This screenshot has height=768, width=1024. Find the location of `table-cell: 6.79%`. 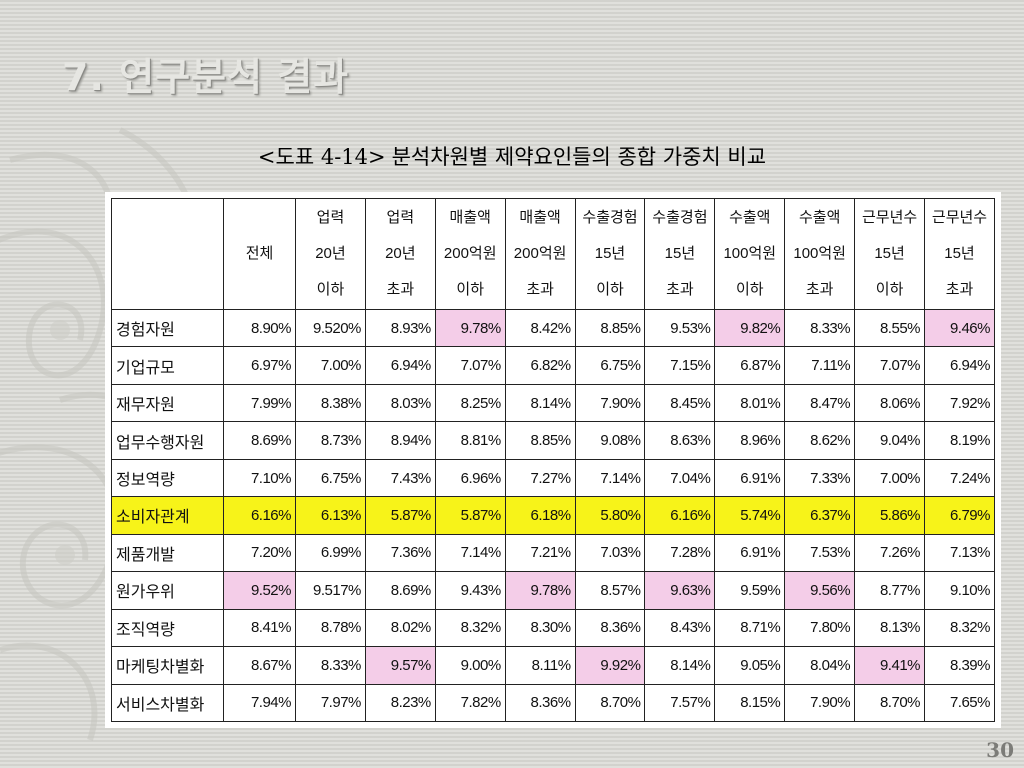

table-cell: 6.79% is located at coordinates (959, 515).